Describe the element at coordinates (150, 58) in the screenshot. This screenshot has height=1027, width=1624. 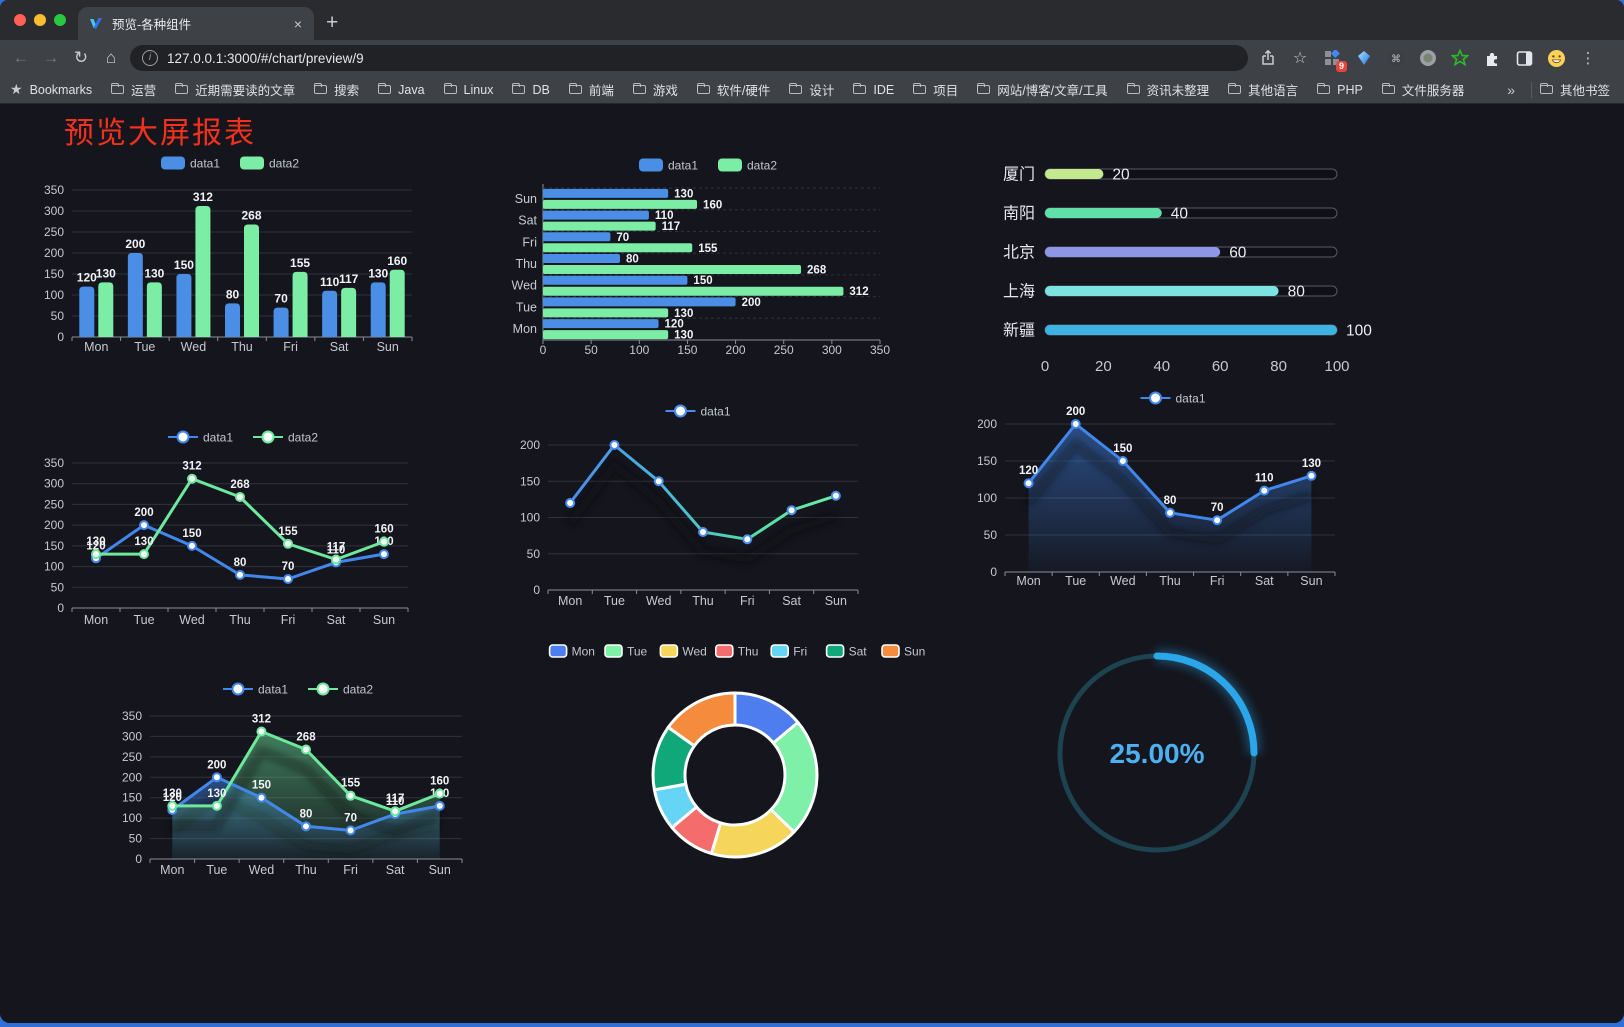
I see `page-info-icon: i` at that location.